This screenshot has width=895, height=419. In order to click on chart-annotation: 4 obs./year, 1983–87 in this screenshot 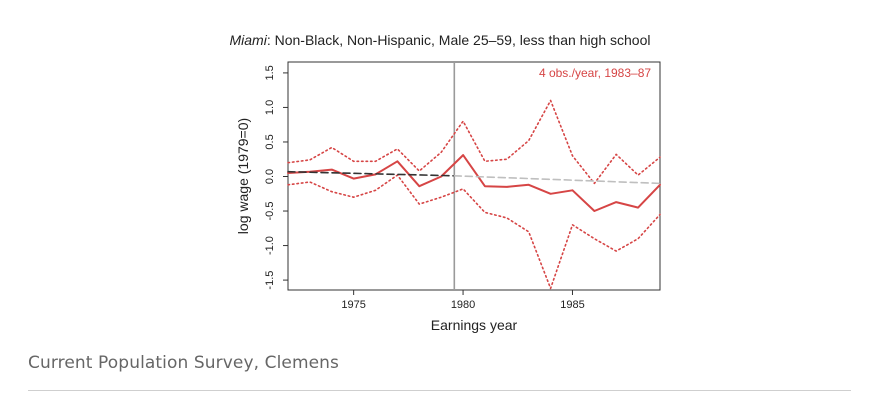, I will do `click(595, 73)`.